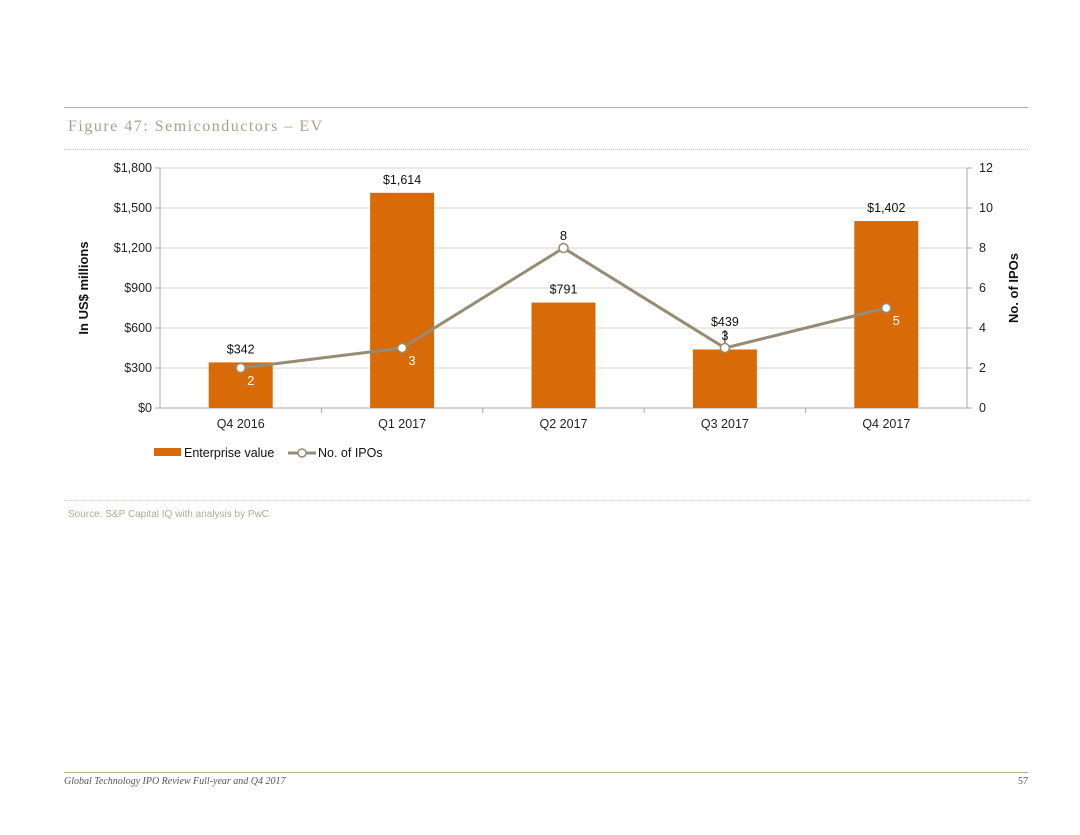 The image size is (1080, 835). I want to click on y2-axis-title: No. of IPOs, so click(1013, 288).